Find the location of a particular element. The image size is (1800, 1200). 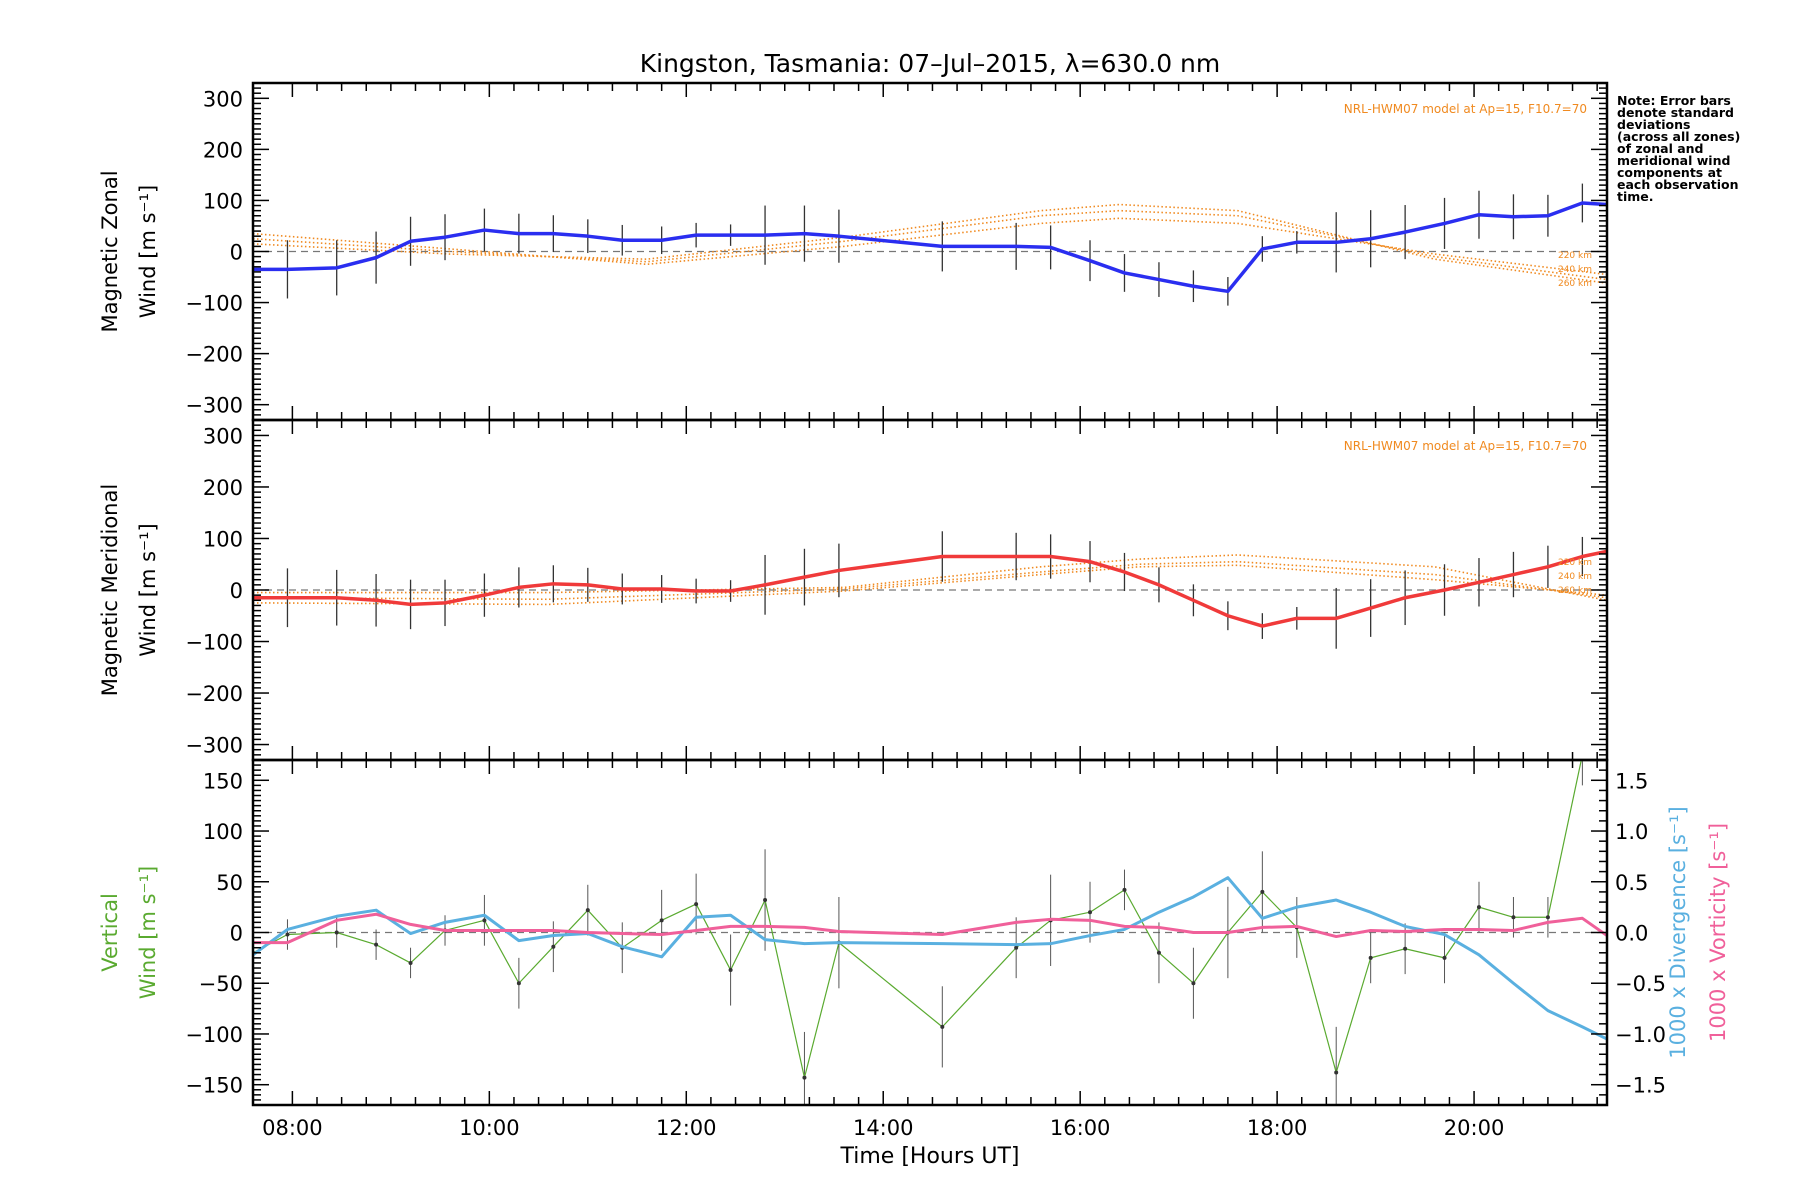

y-tick-label: 150 is located at coordinates (223, 781).